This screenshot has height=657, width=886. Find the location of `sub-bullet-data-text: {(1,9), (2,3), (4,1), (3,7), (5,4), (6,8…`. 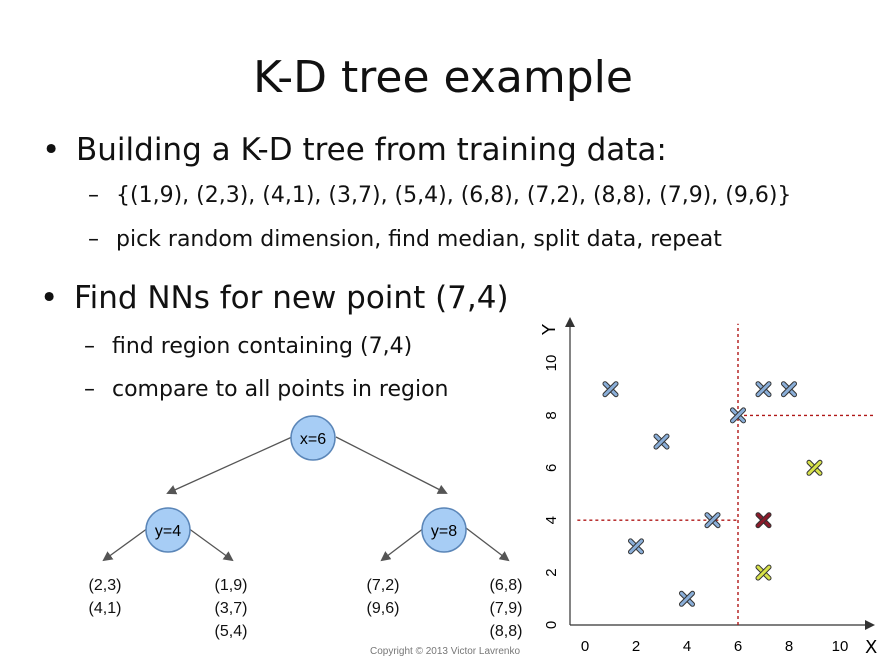

sub-bullet-data-text: {(1,9), (2,3), (4,1), (3,7), (5,4), (6,8… is located at coordinates (454, 195).